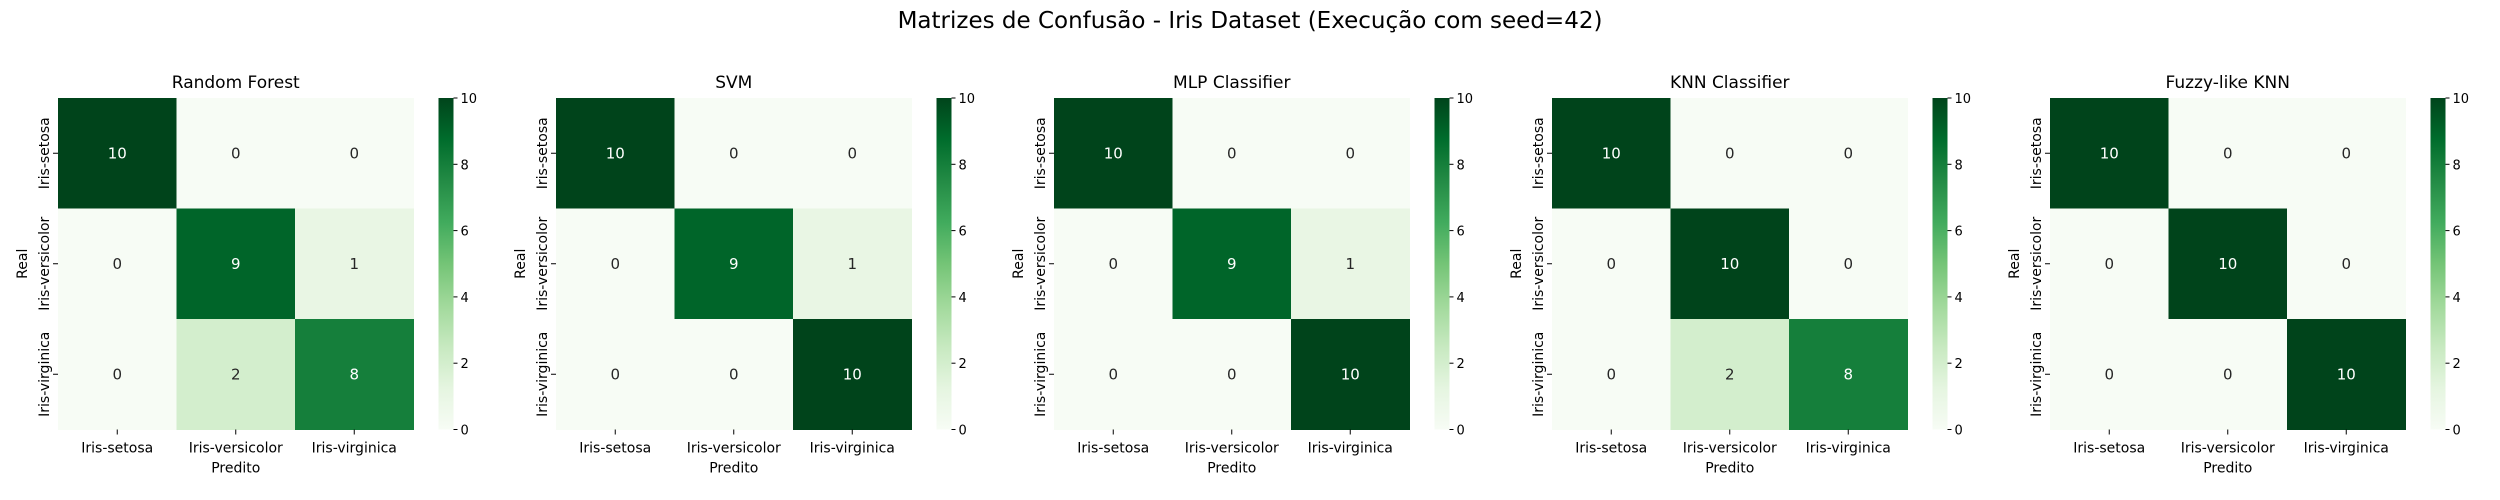  I want to click on cell-value-label: 9, so click(1232, 264).